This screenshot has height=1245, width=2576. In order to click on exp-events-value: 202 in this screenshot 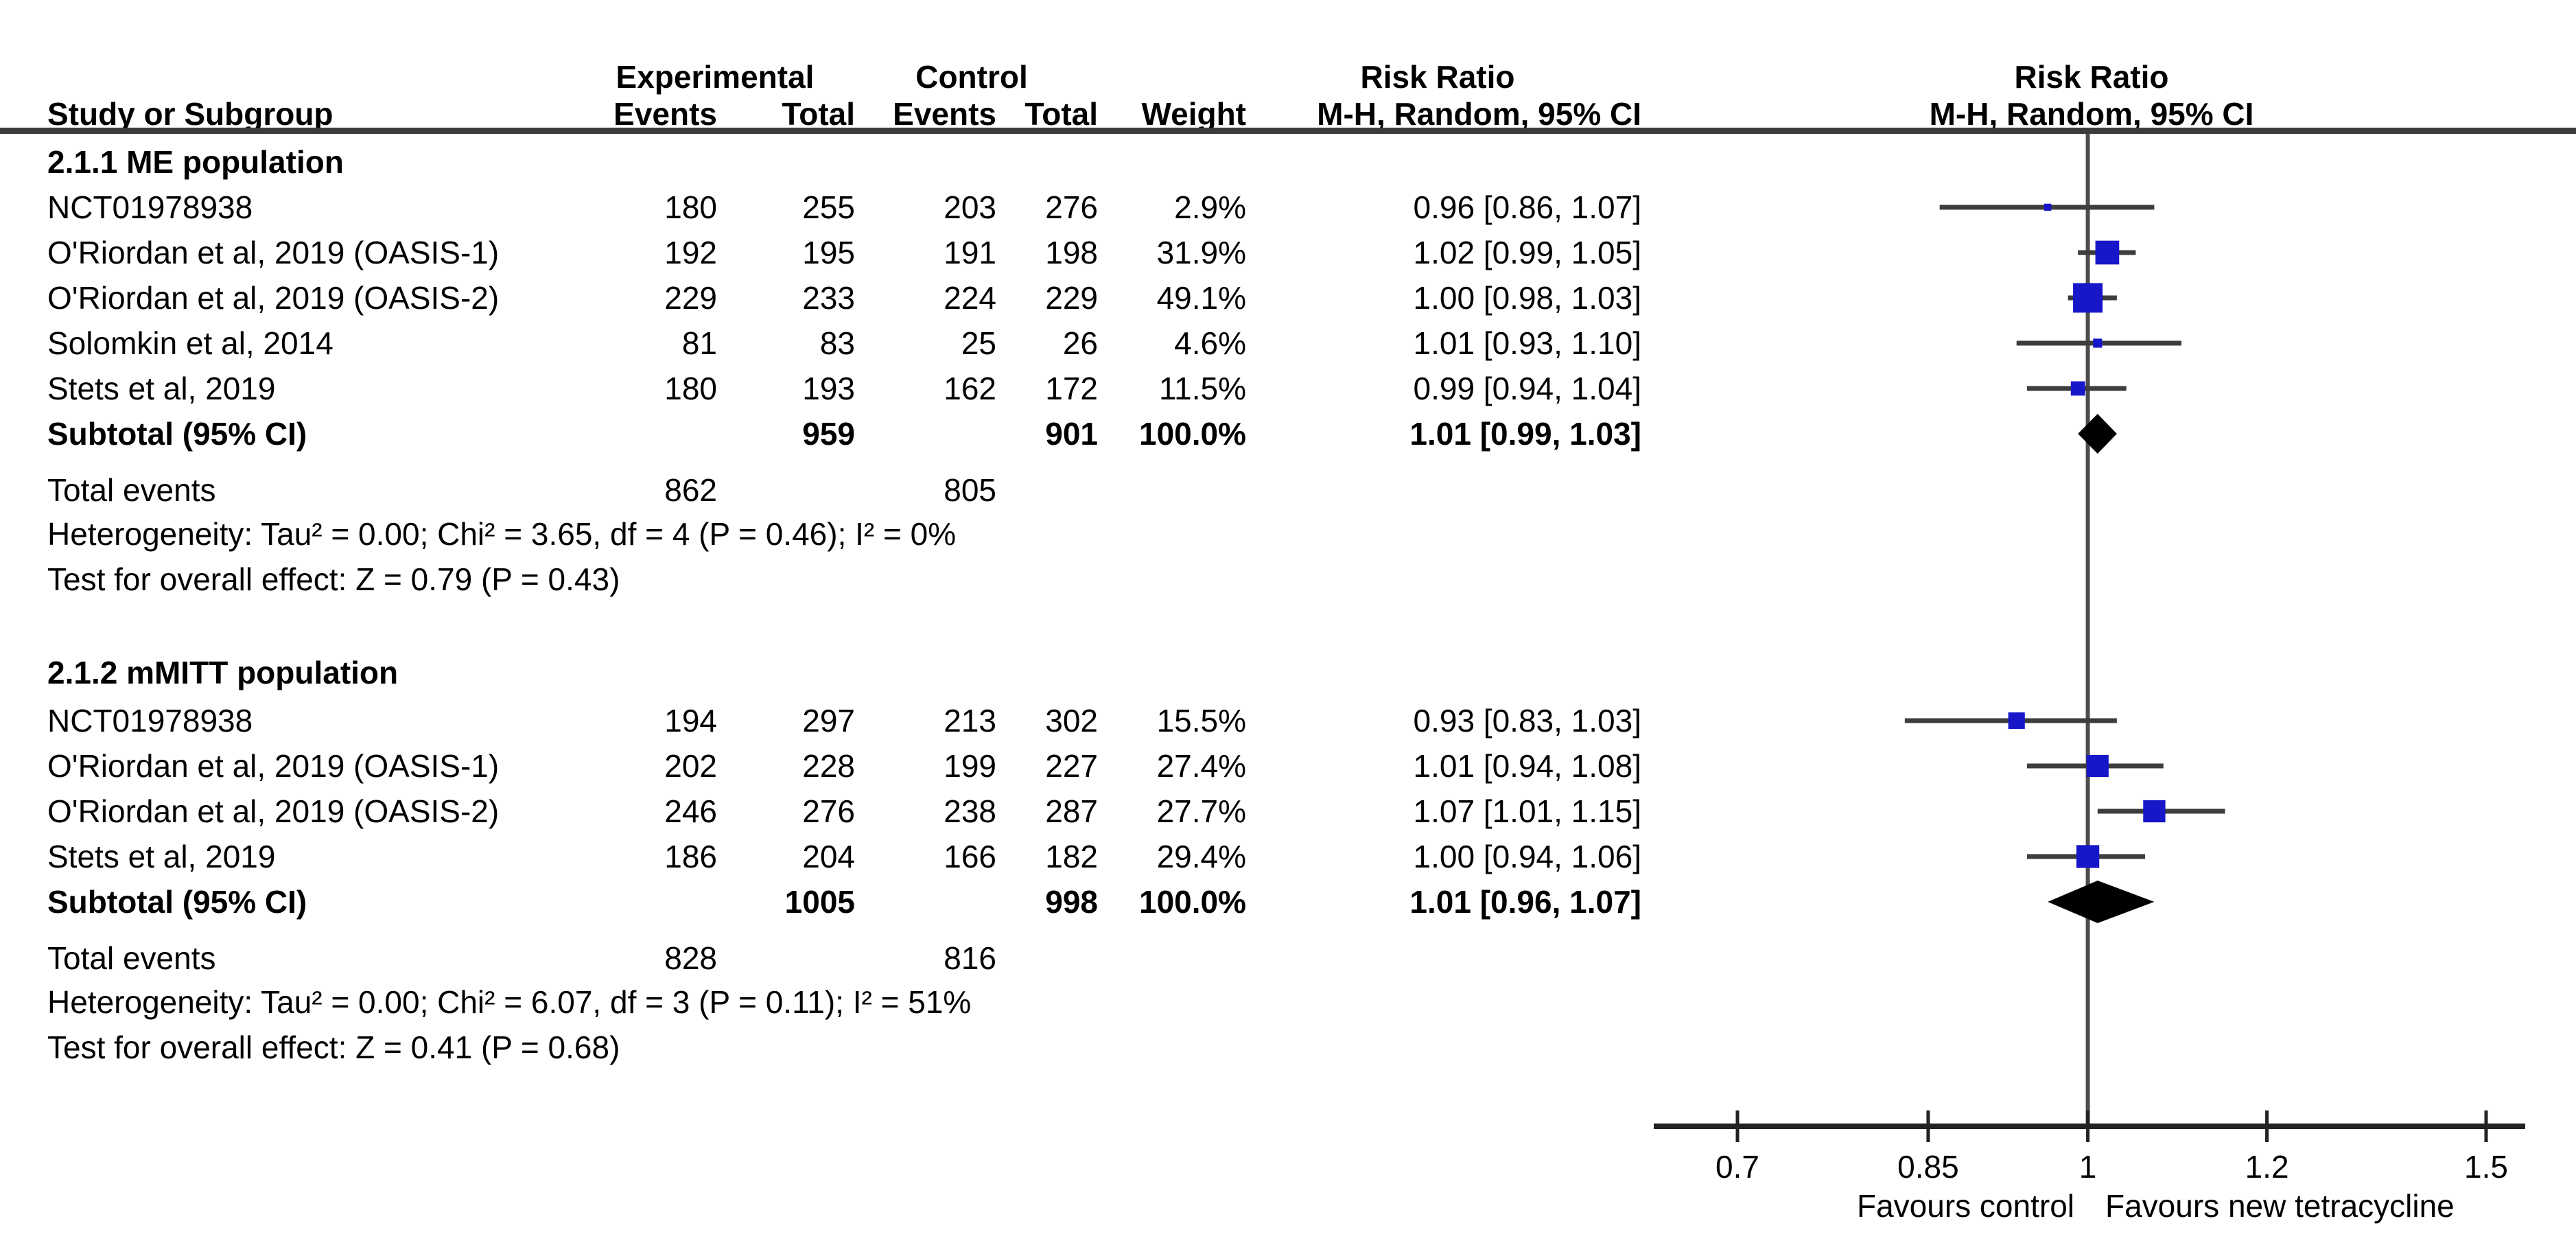, I will do `click(690, 766)`.